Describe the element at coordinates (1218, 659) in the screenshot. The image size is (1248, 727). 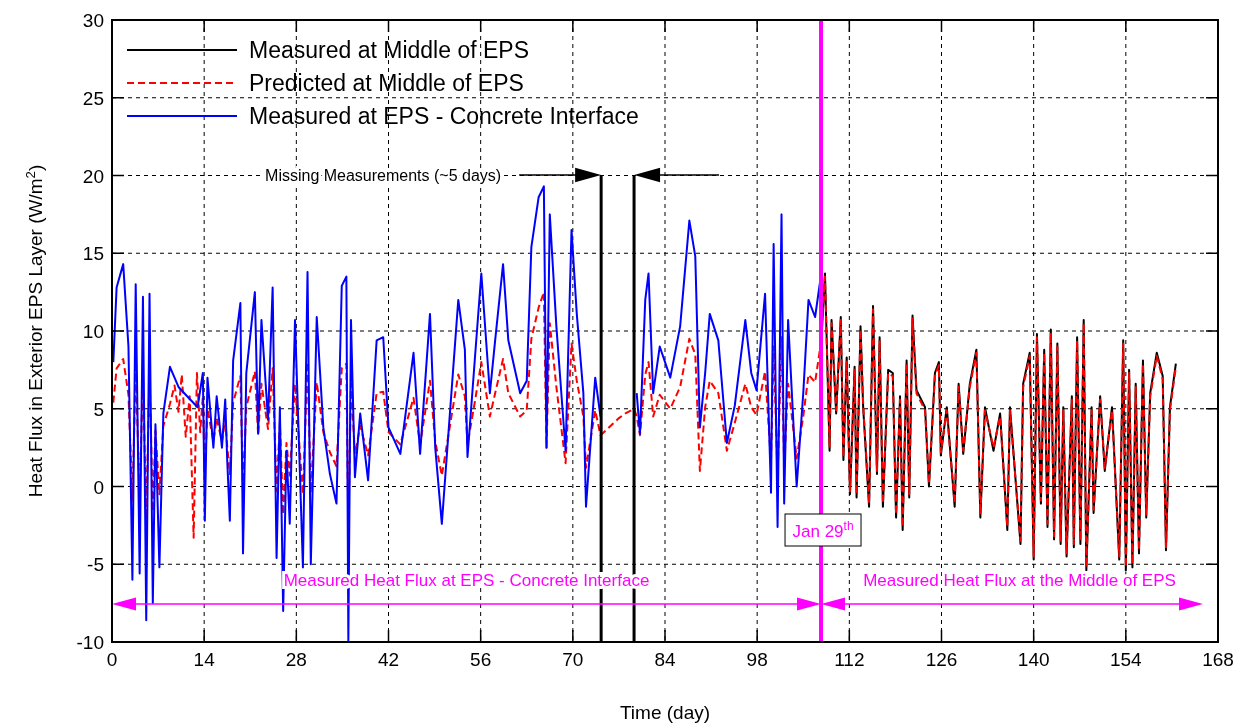
I see `x-tick-label: 168` at that location.